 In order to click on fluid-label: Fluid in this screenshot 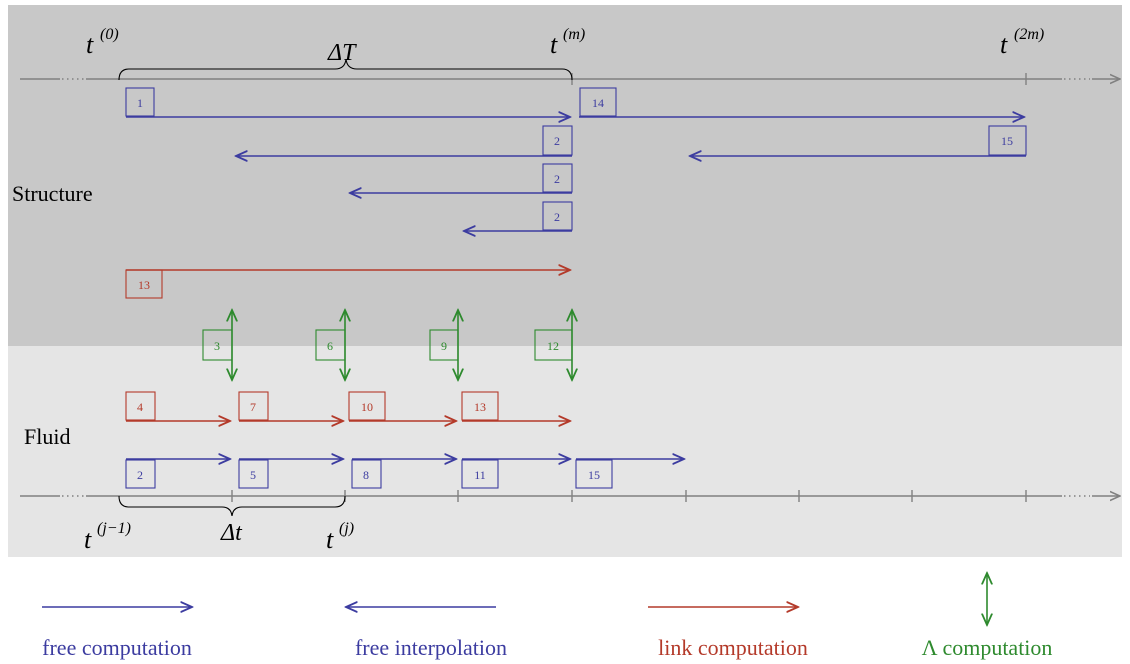, I will do `click(47, 436)`.